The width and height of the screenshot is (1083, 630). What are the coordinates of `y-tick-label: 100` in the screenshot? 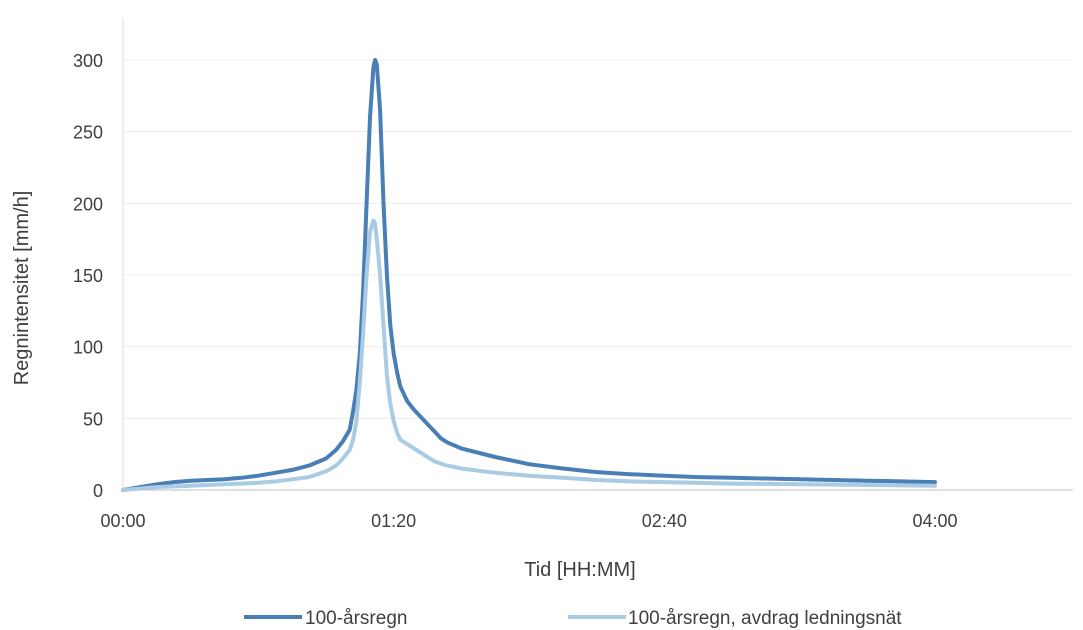 It's located at (88, 348).